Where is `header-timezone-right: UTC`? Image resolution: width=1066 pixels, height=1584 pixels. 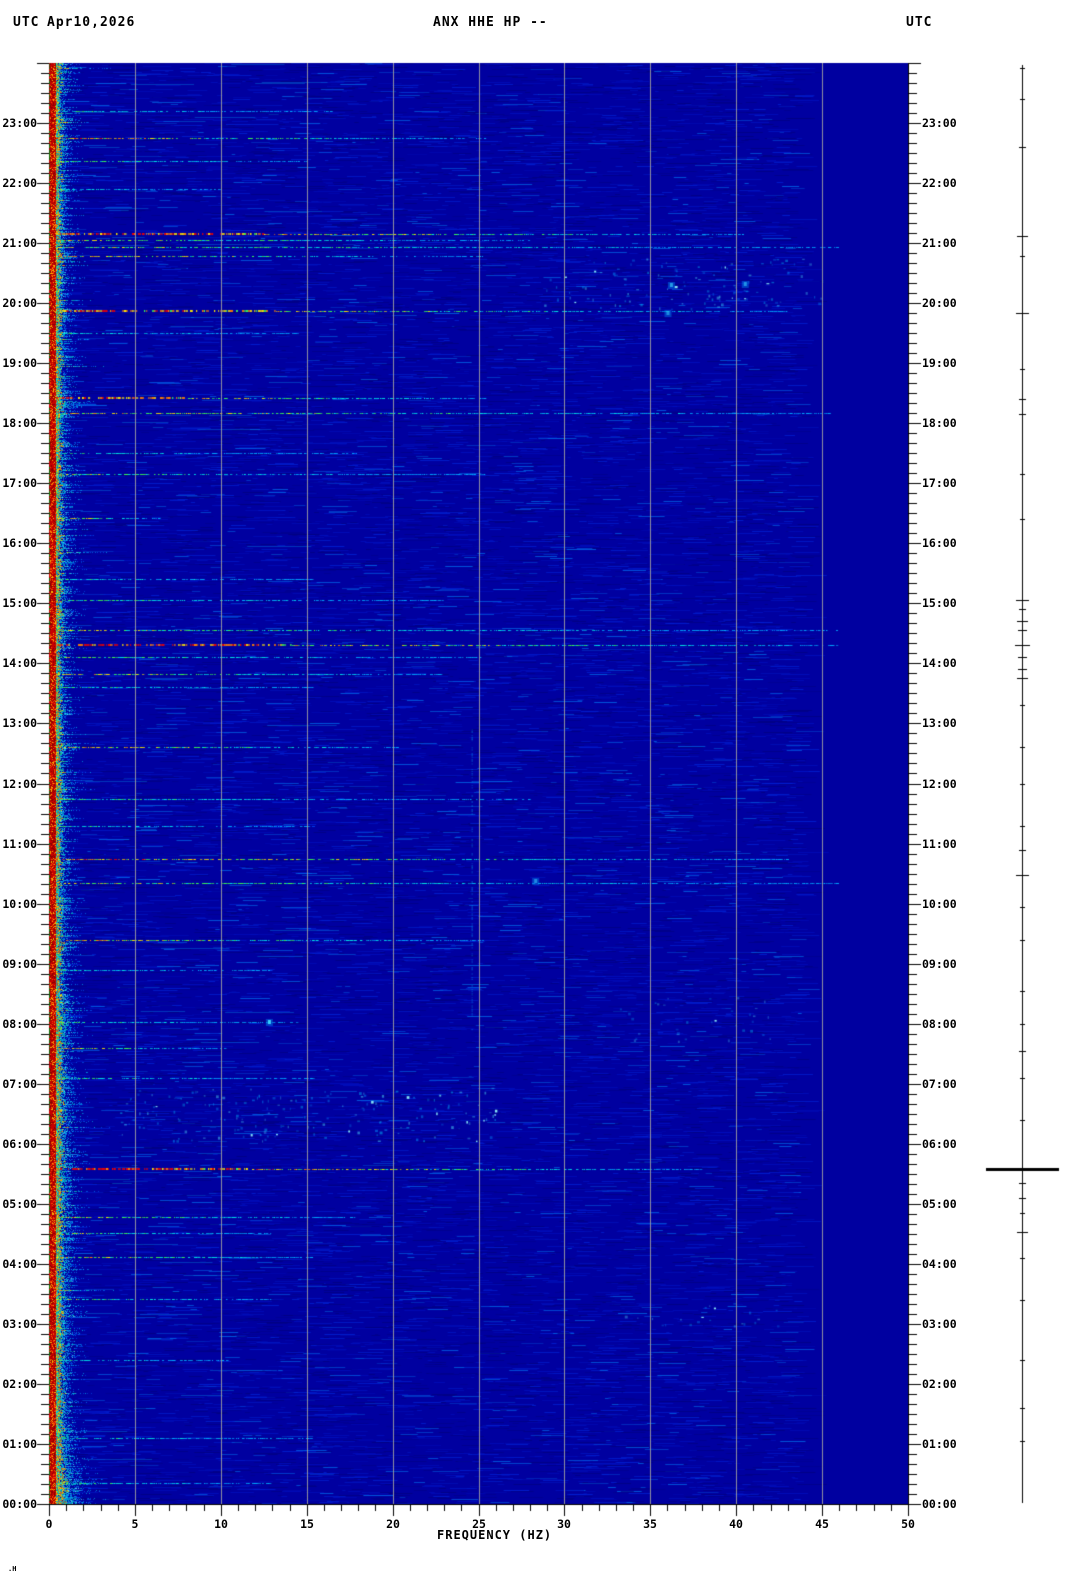
header-timezone-right: UTC is located at coordinates (919, 22).